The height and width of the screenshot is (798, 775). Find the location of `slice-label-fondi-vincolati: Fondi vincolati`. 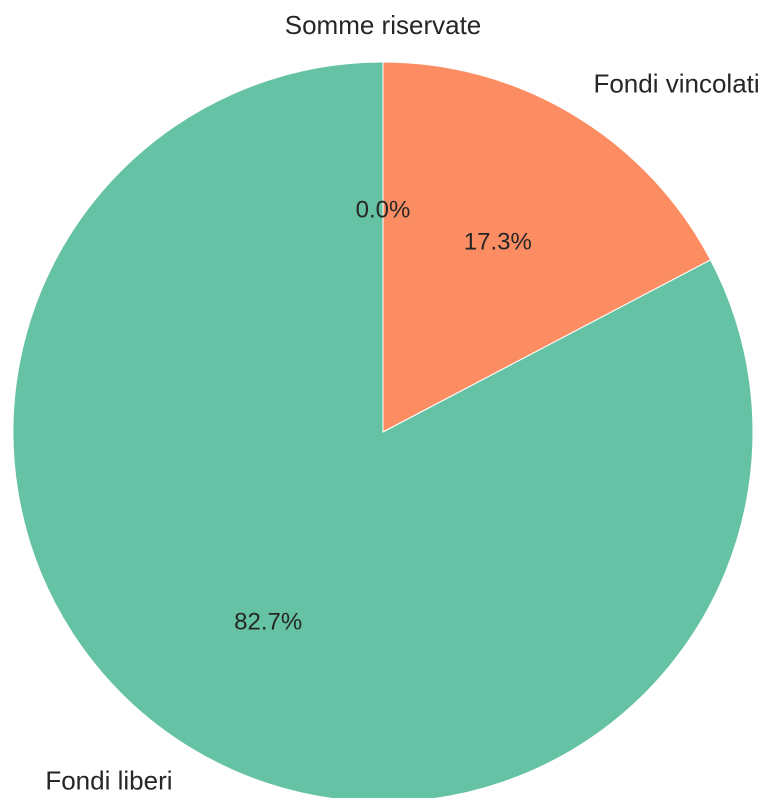

slice-label-fondi-vincolati: Fondi vincolati is located at coordinates (676, 84).